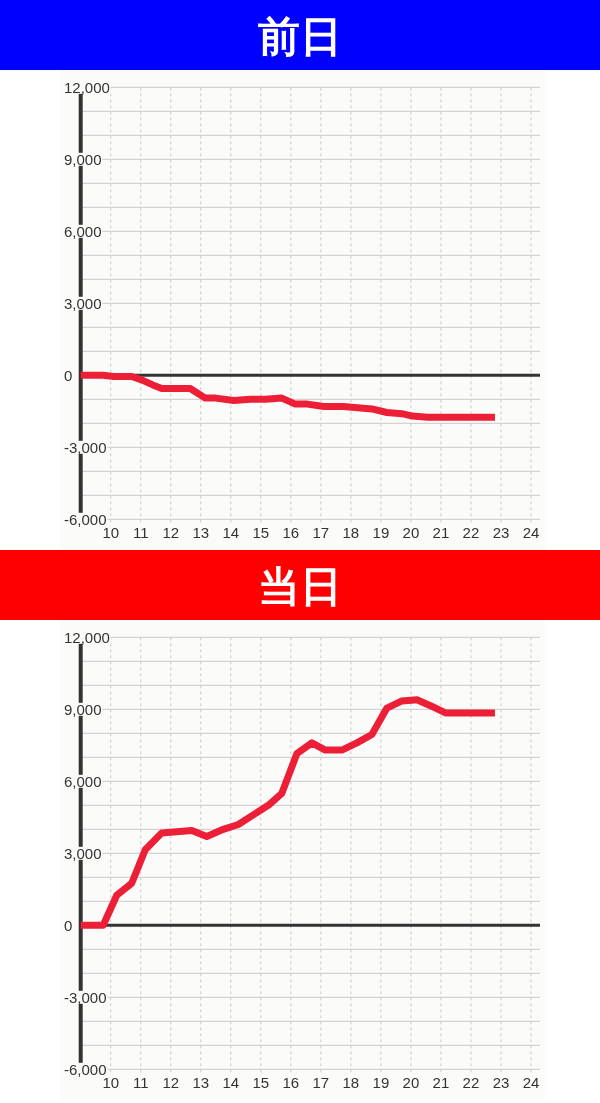 The width and height of the screenshot is (600, 1103). I want to click on title: 前日, so click(300, 36).